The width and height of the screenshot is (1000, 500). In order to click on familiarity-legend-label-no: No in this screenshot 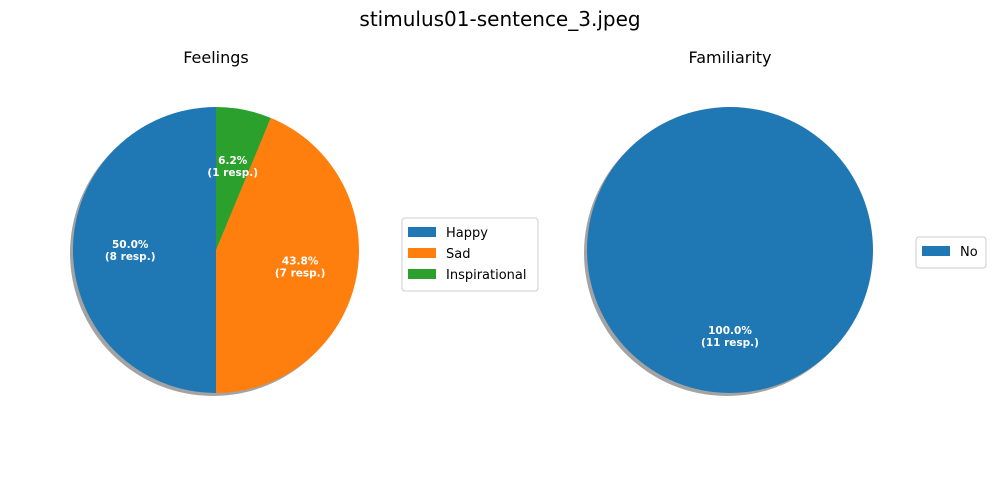, I will do `click(969, 252)`.